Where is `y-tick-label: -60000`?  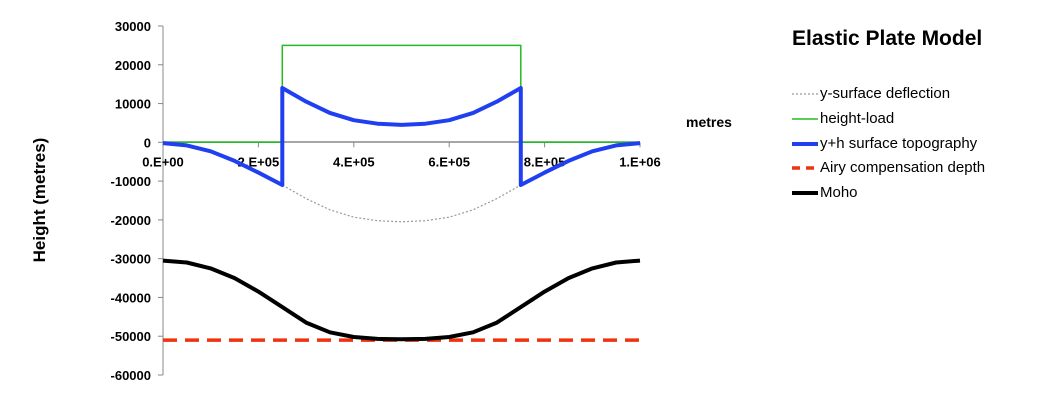 y-tick-label: -60000 is located at coordinates (131, 375).